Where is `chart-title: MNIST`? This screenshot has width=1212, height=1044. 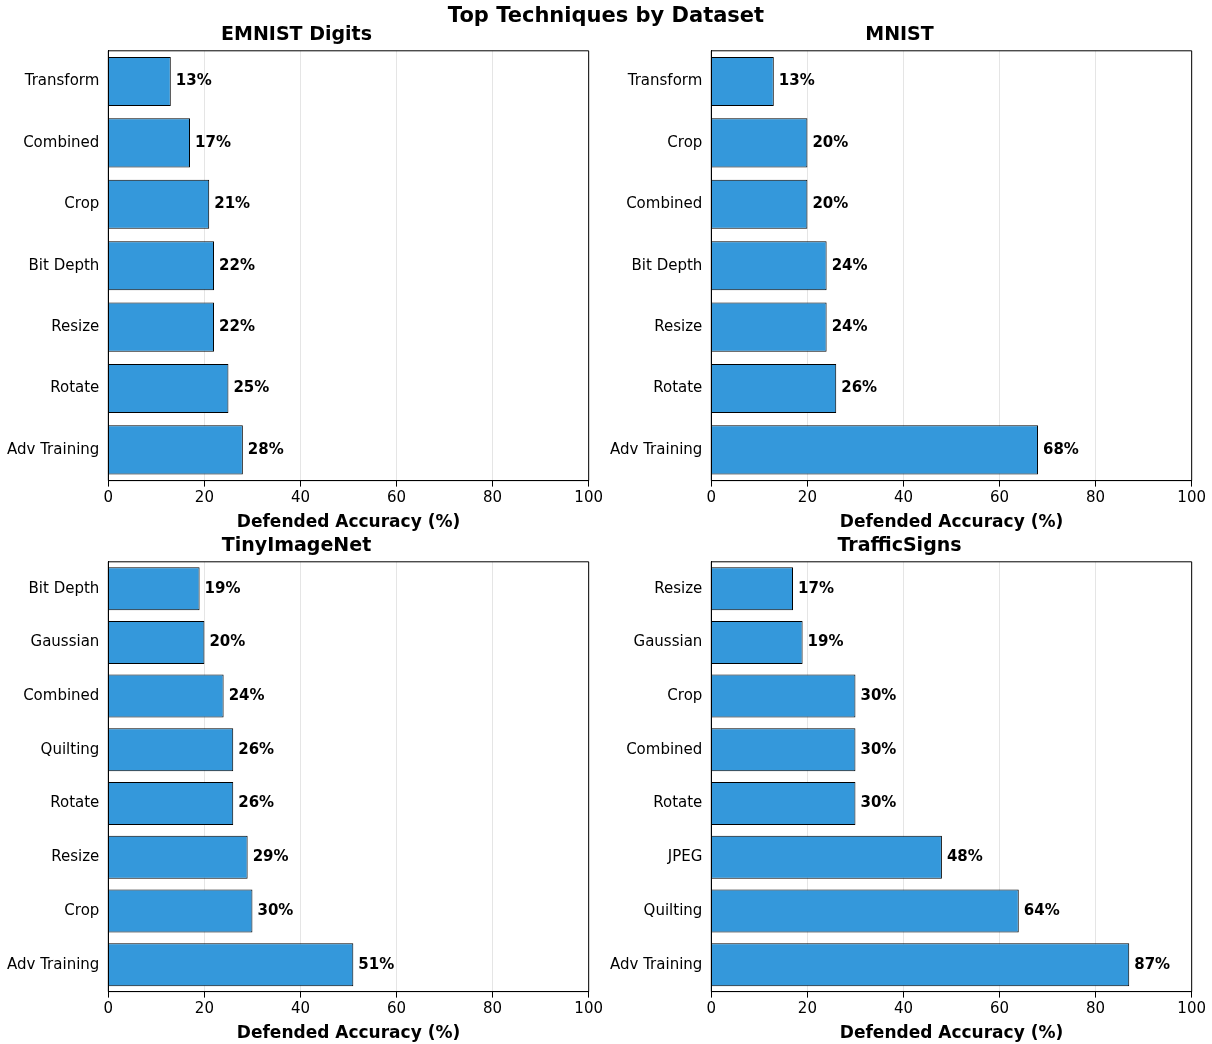
chart-title: MNIST is located at coordinates (899, 33).